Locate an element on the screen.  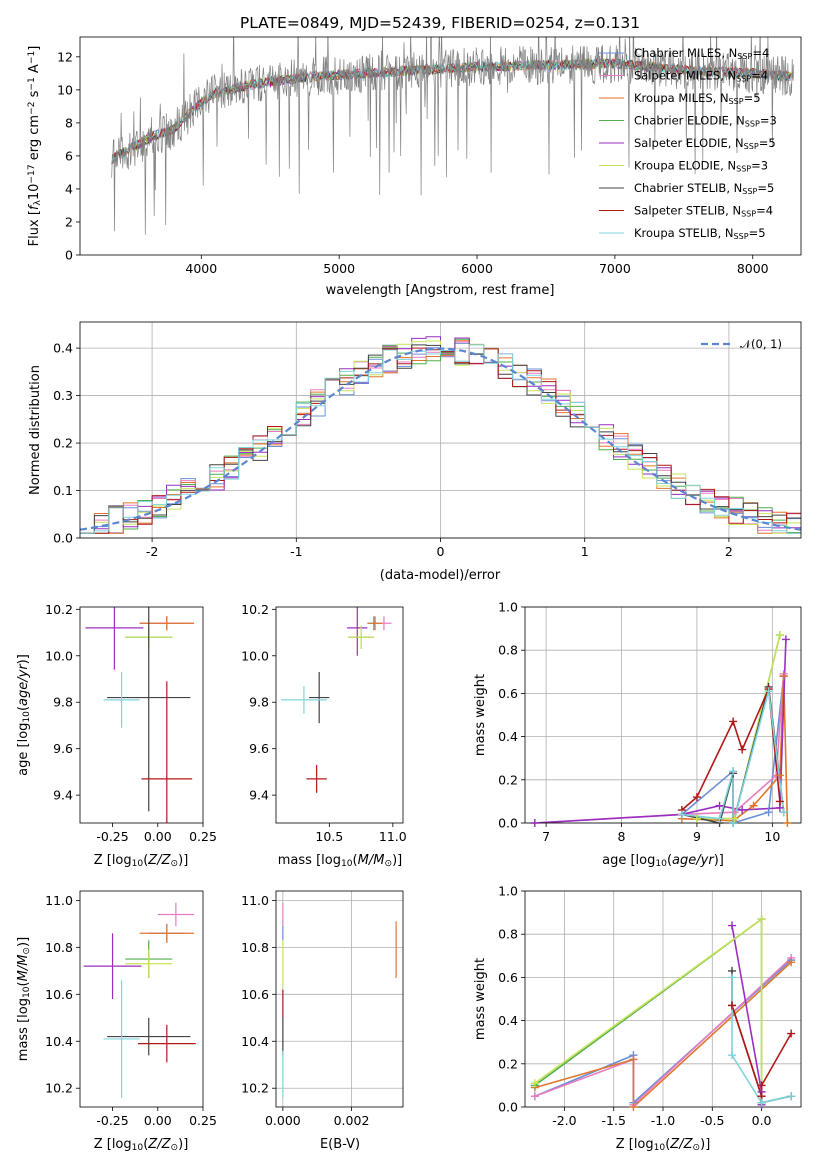
y-tick-label: 0.1 is located at coordinates (63, 490).